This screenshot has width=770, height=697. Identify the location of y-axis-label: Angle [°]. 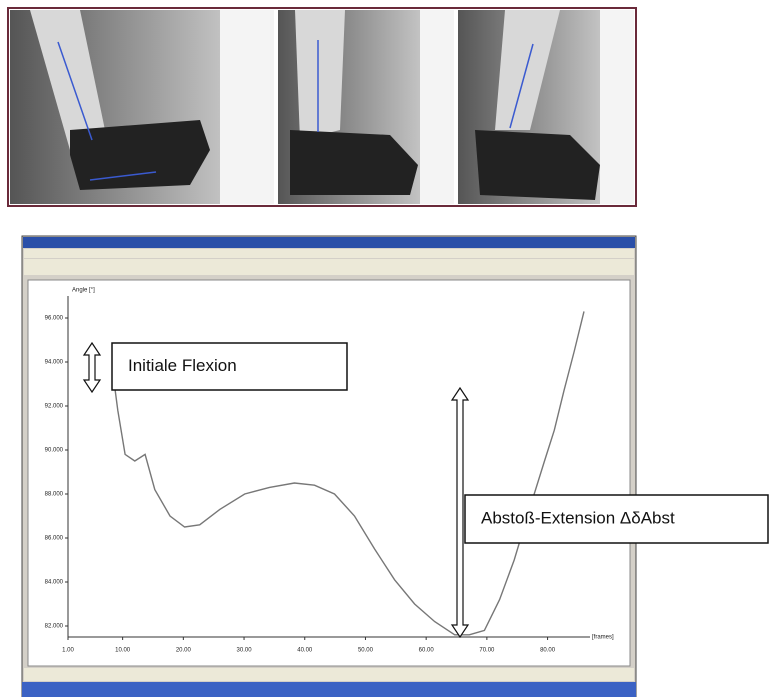
(83, 291).